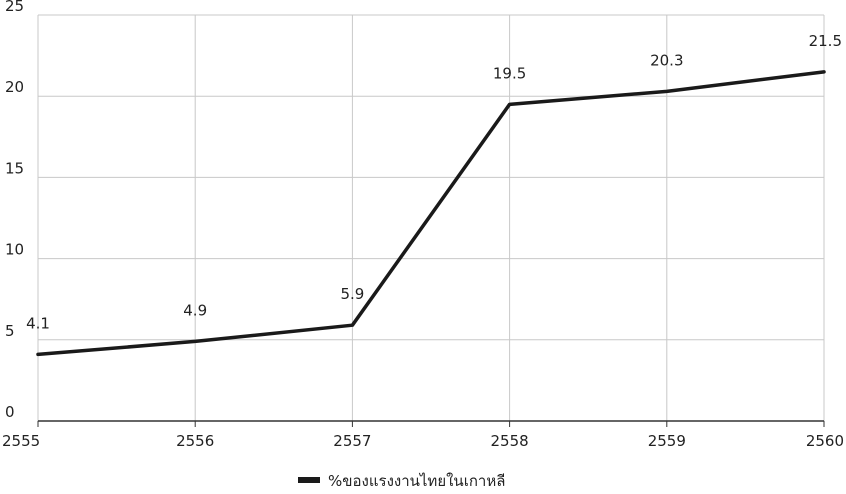  Describe the element at coordinates (21, 441) in the screenshot. I see `x-tick-label: 2555` at that location.